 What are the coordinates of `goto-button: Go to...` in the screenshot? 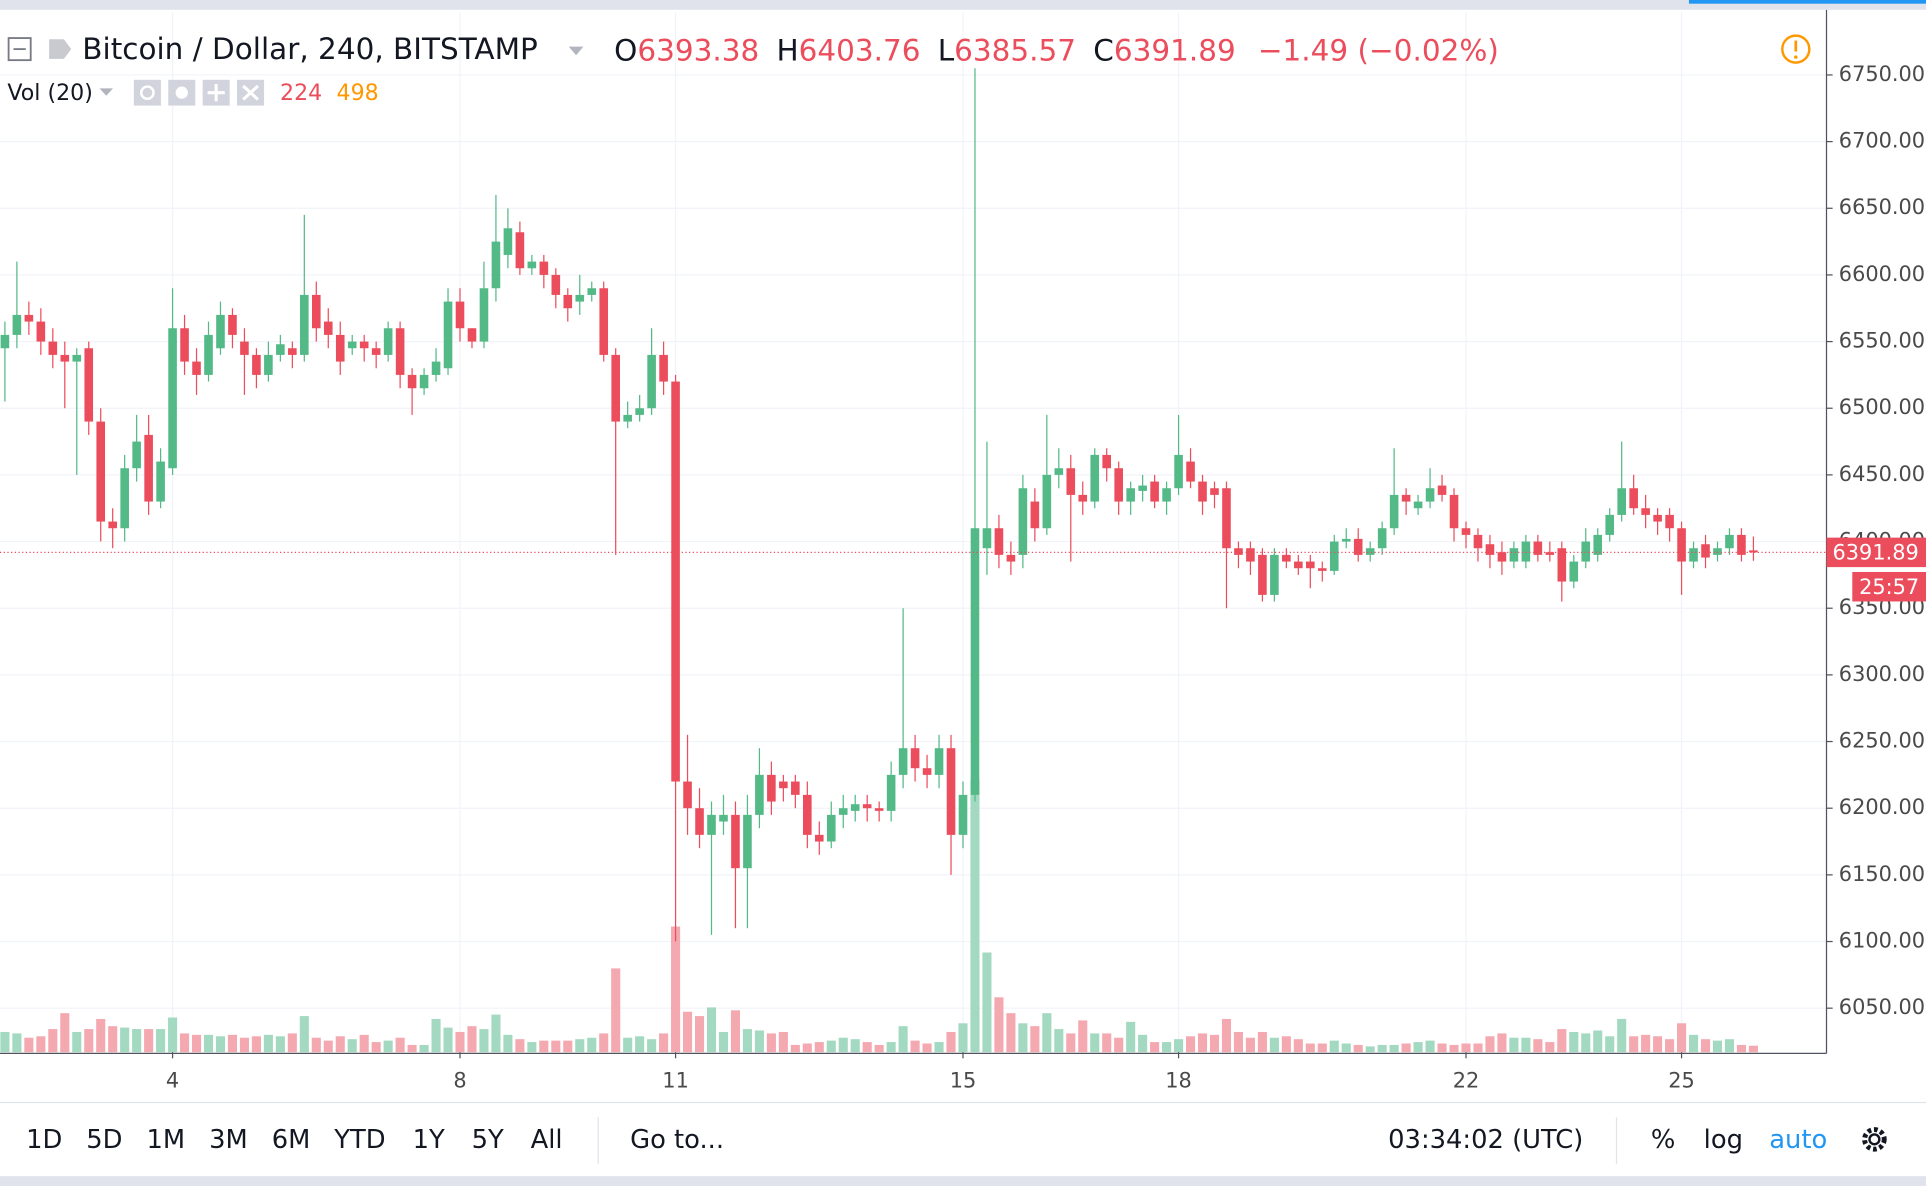 It's located at (677, 1140).